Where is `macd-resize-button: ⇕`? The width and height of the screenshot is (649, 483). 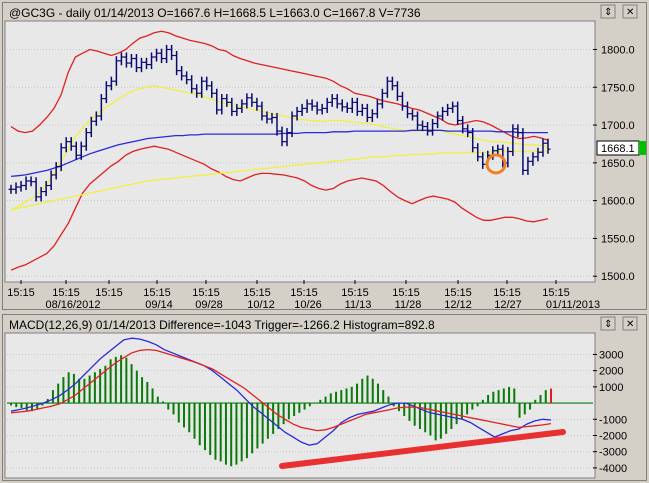 macd-resize-button: ⇕ is located at coordinates (608, 323).